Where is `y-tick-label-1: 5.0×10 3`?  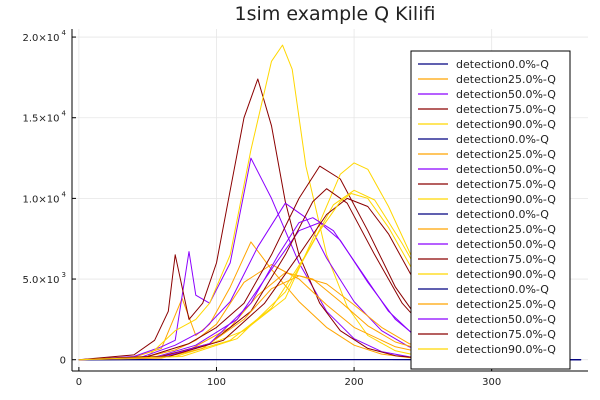
y-tick-label-1: 5.0×10 3 is located at coordinates (44, 278).